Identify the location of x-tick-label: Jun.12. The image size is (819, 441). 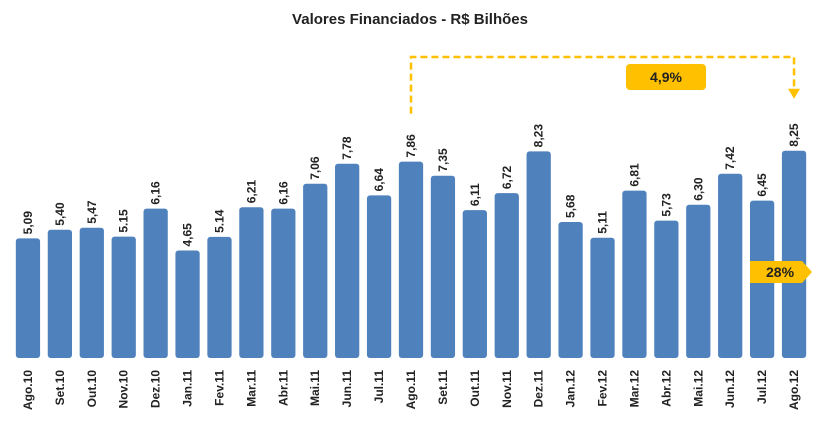
(730, 389).